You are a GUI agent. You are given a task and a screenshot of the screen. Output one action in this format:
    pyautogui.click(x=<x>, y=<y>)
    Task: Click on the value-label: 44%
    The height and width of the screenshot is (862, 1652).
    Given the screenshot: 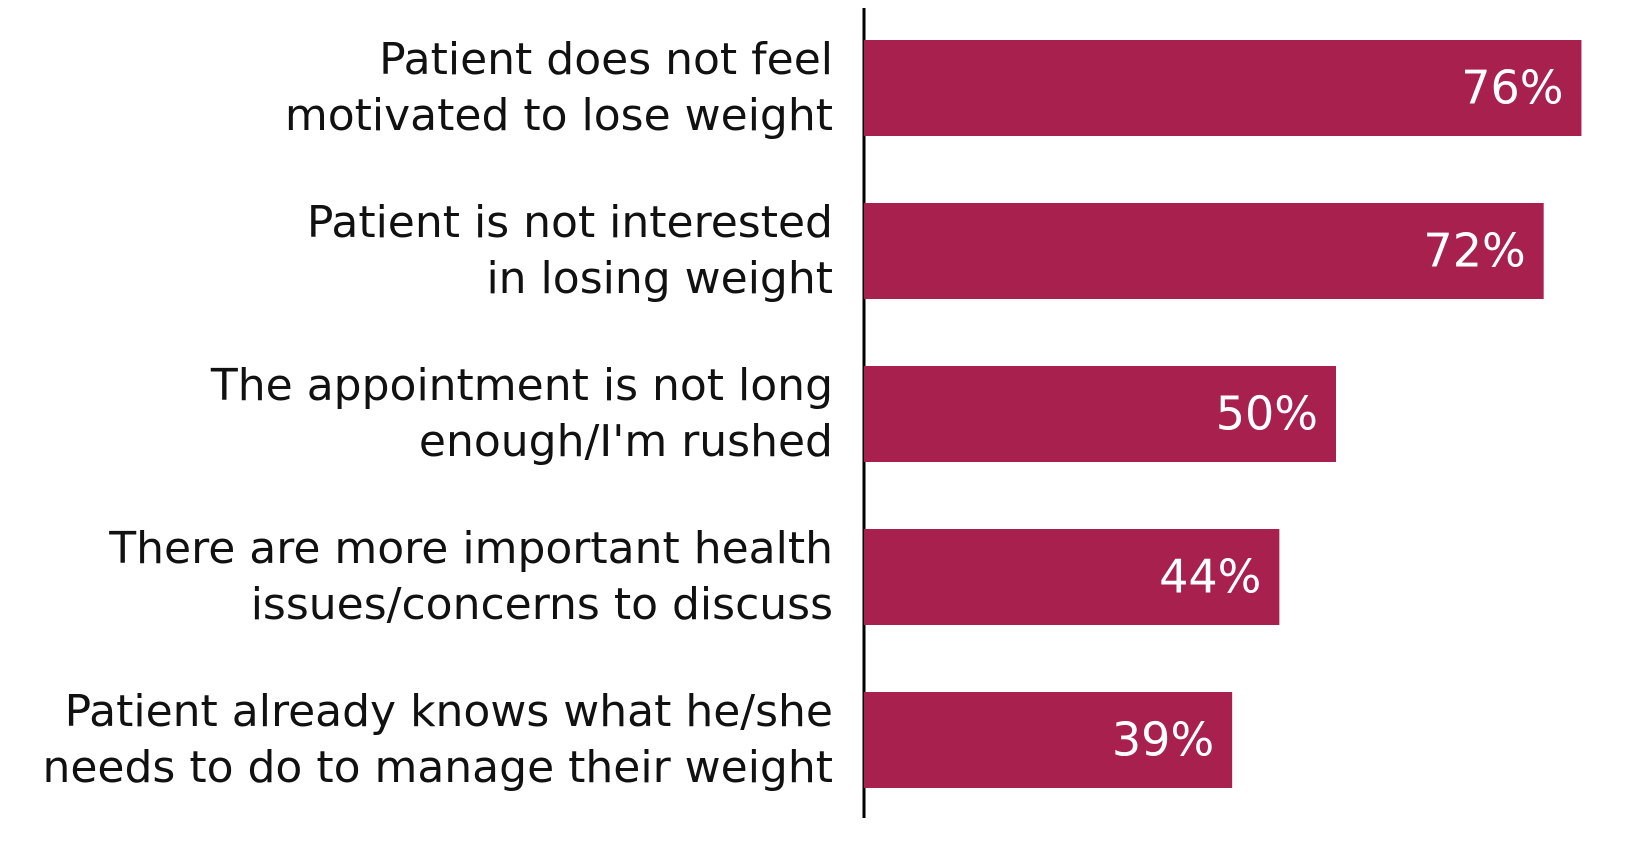 What is the action you would take?
    pyautogui.click(x=1210, y=577)
    